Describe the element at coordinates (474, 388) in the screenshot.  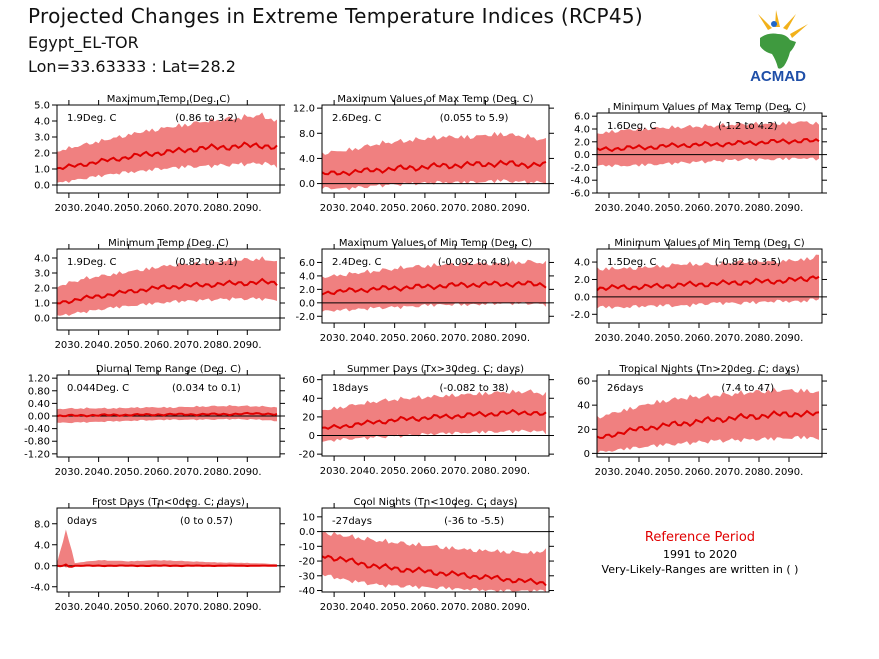
I see `likely-range-label: (-0.082 to 38)` at that location.